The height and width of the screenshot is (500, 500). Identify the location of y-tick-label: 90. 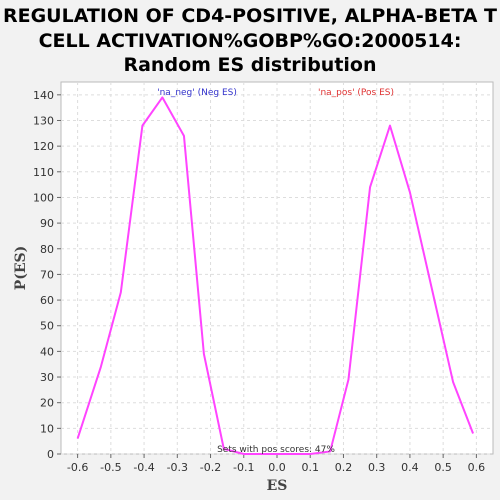
(47, 223).